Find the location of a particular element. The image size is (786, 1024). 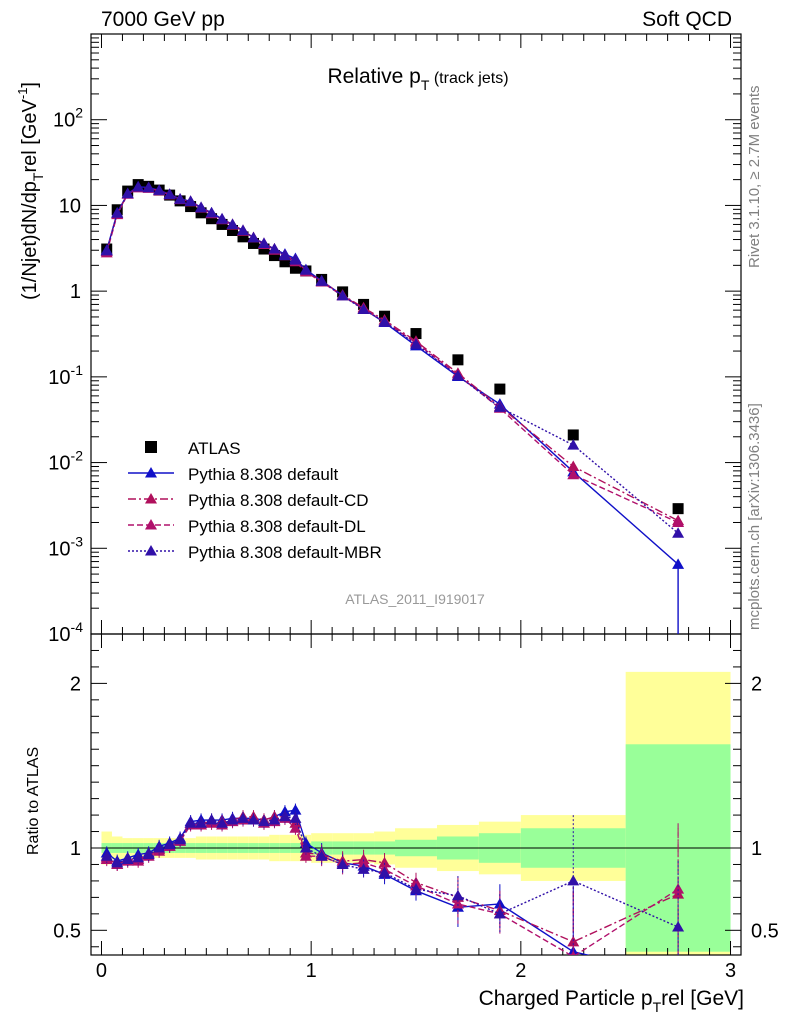

y-tick-label: 10 is located at coordinates (70, 206).